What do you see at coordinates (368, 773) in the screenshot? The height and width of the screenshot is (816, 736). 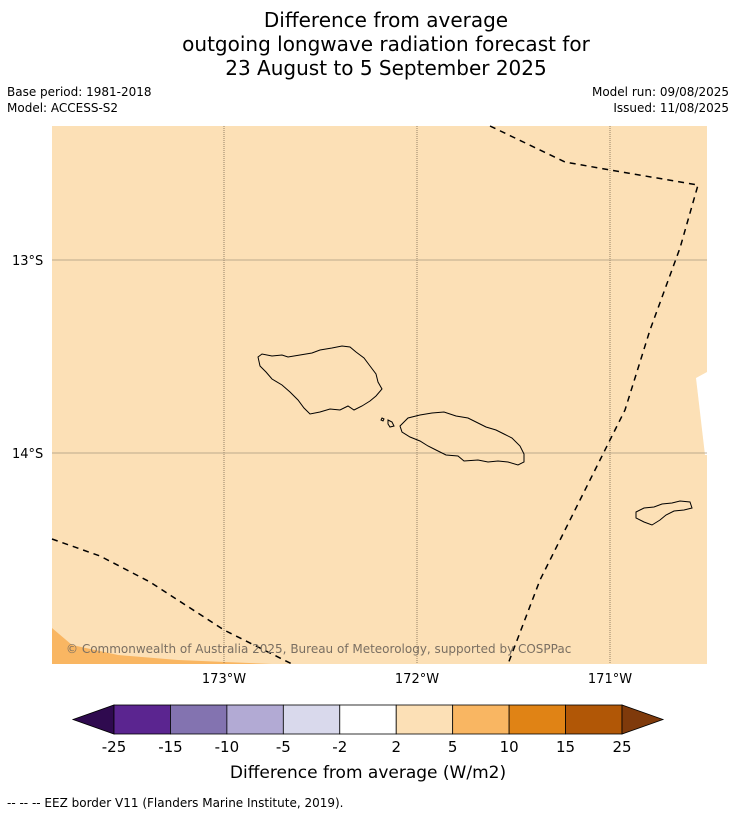 I see `colorbar-label: Difference from average (W/m2)` at bounding box center [368, 773].